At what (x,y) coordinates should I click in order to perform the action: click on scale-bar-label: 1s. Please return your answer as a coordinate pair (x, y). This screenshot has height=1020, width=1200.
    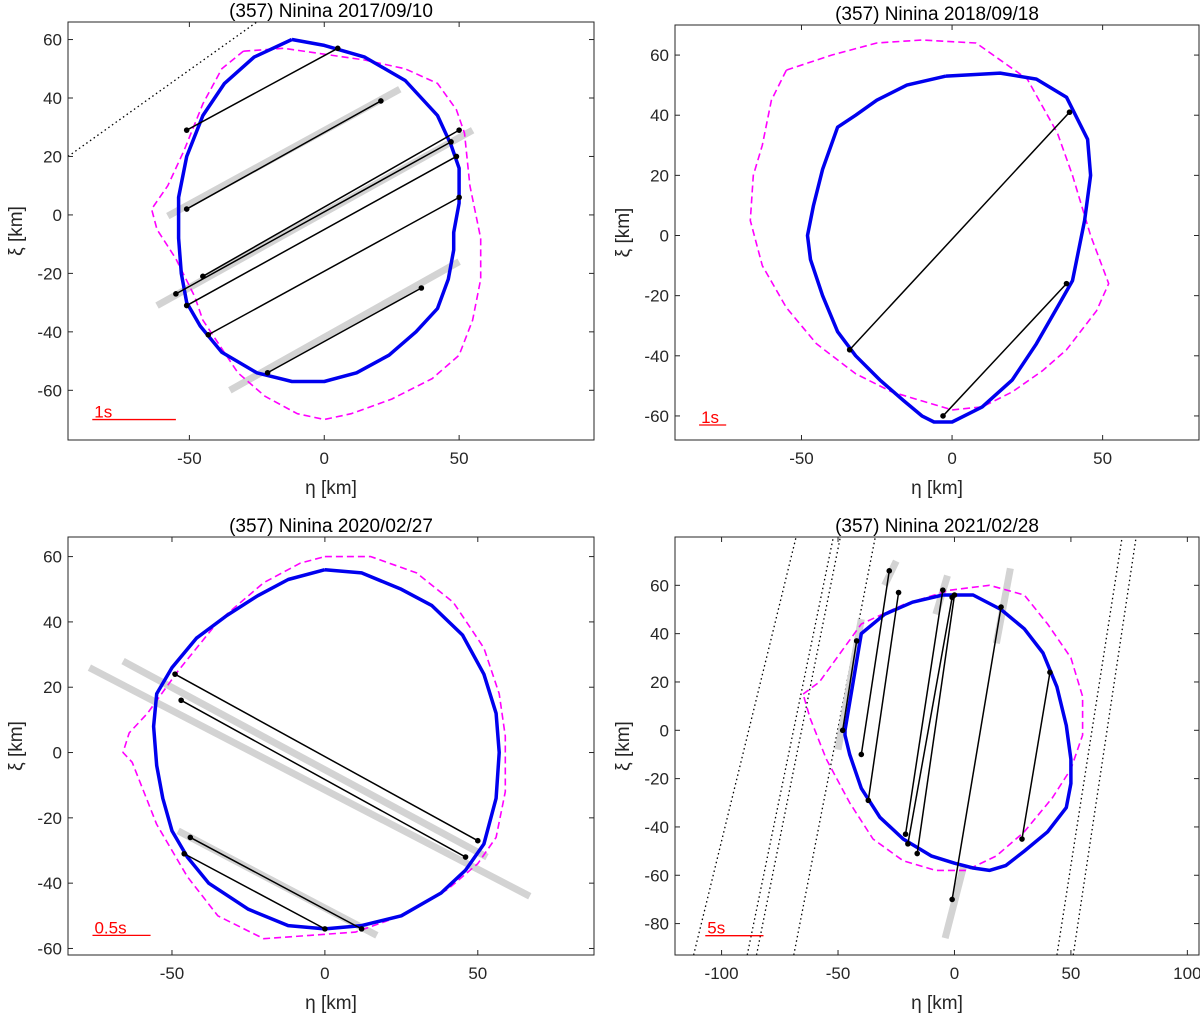
    Looking at the image, I should click on (103, 412).